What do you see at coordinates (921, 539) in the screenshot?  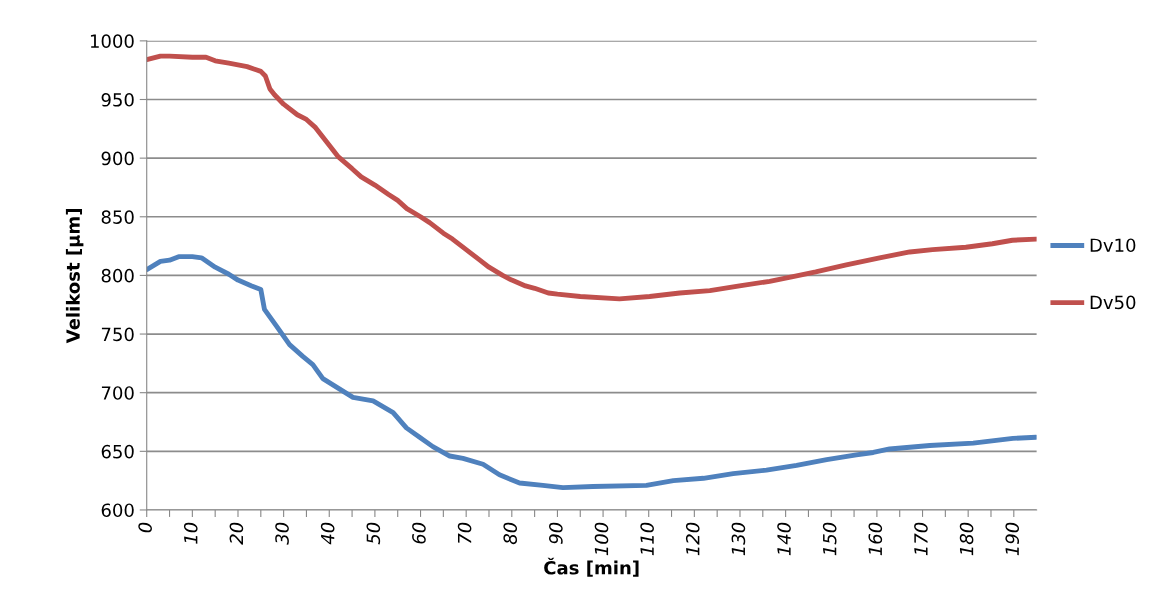 I see `x-tick-label: 170` at bounding box center [921, 539].